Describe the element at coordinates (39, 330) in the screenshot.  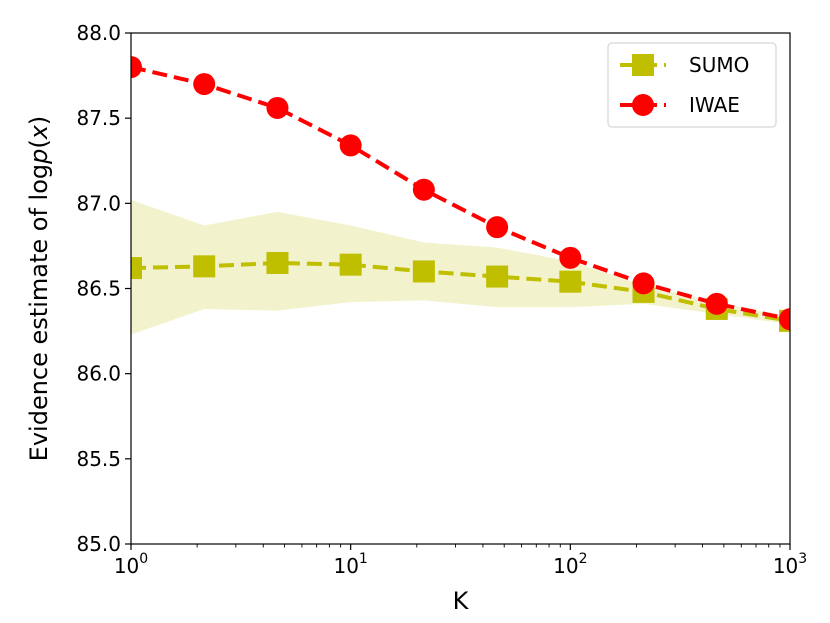
I see `y-axis-title-prefix: Evidence estimate of` at that location.